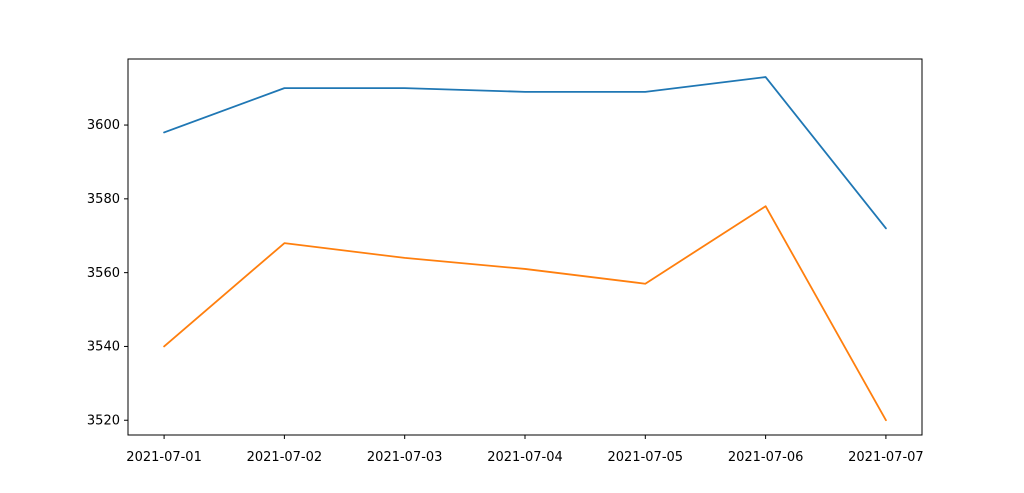  I want to click on x-tick-label: 2021-07-07, so click(886, 457).